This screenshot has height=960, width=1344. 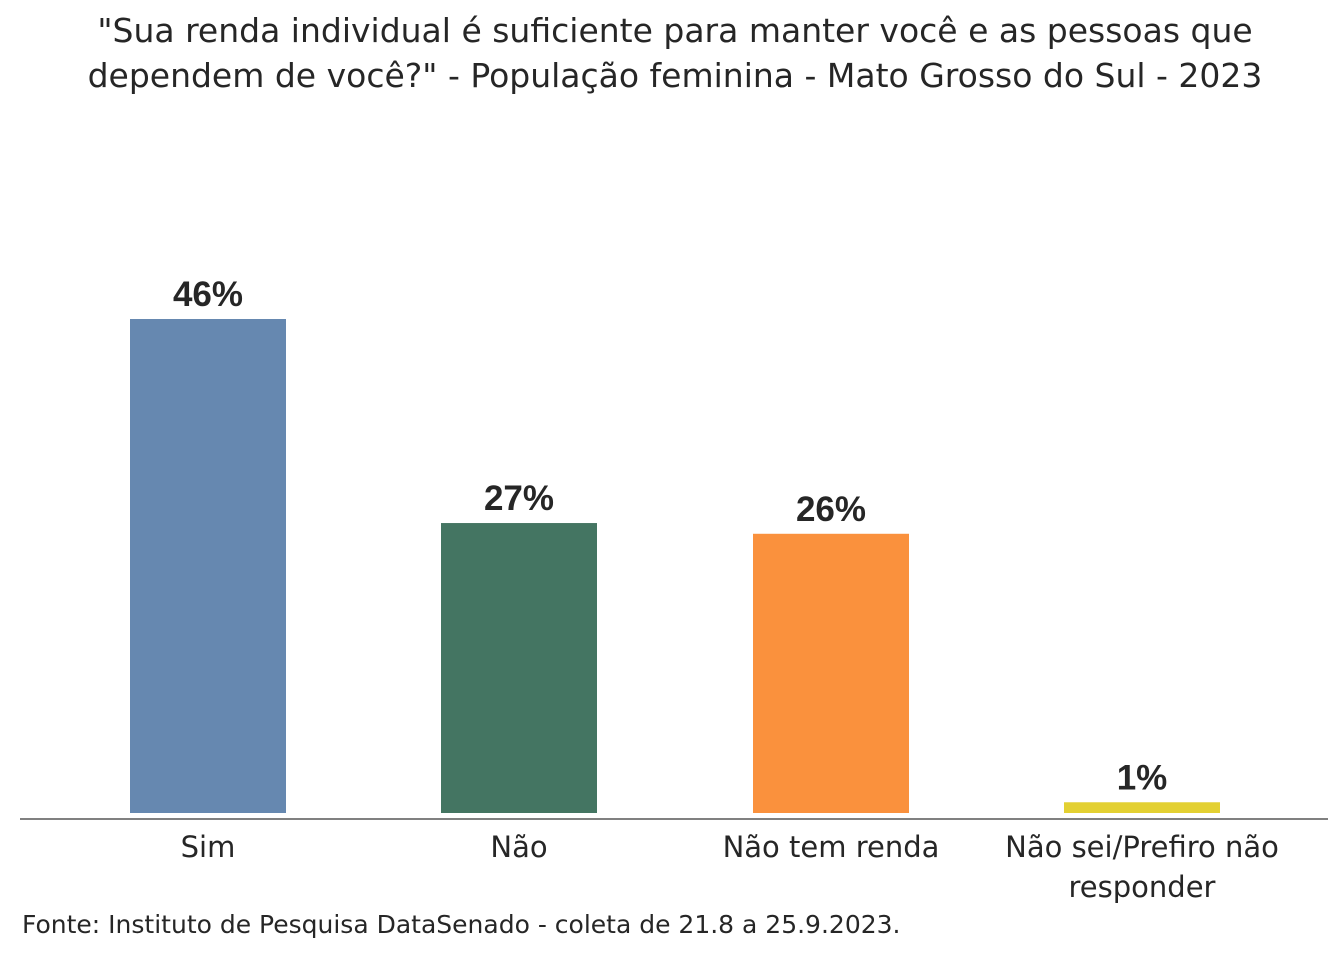 I want to click on category-label-3: Não tem renda, so click(x=831, y=847).